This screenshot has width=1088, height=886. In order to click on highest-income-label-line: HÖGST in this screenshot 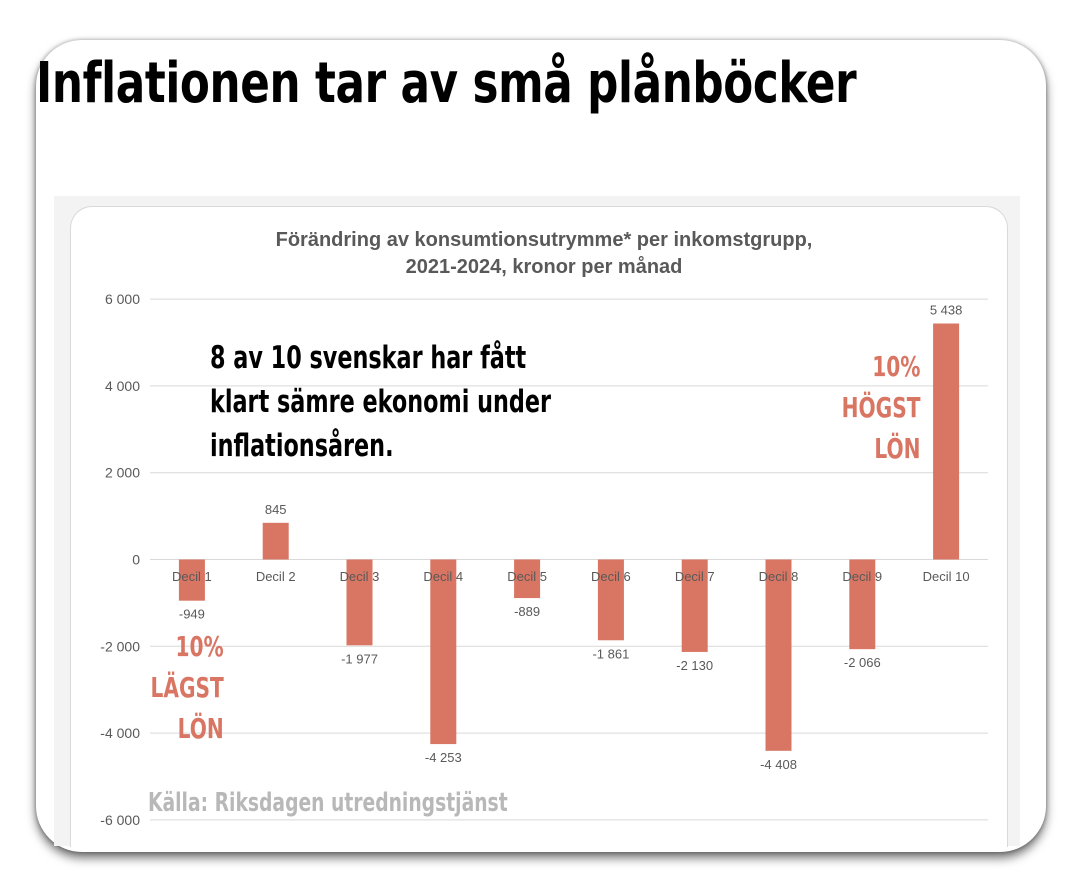, I will do `click(880, 407)`.